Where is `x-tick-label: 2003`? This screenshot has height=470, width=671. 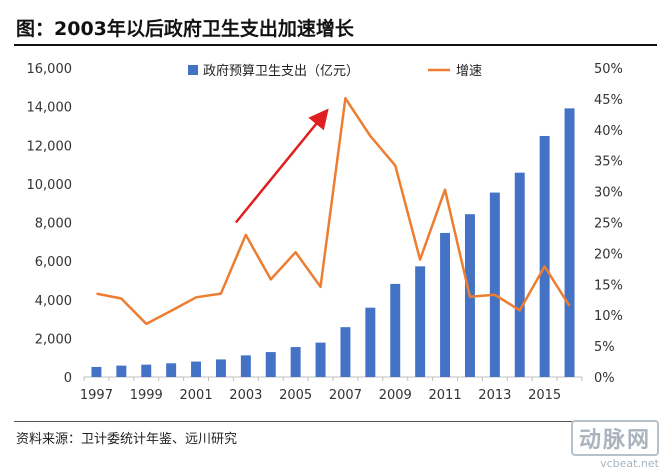 x-tick-label: 2003 is located at coordinates (245, 395).